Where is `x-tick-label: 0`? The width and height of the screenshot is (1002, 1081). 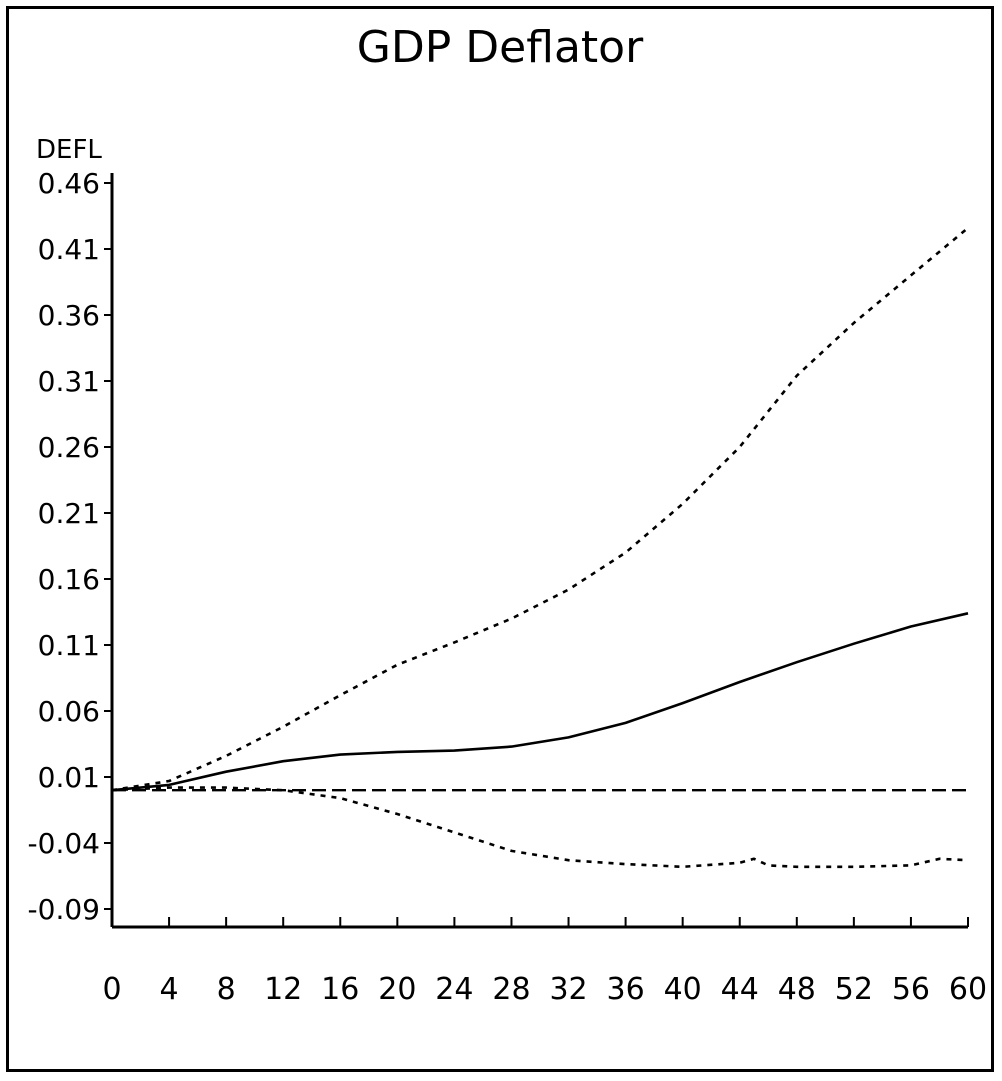
x-tick-label: 0 is located at coordinates (111, 989).